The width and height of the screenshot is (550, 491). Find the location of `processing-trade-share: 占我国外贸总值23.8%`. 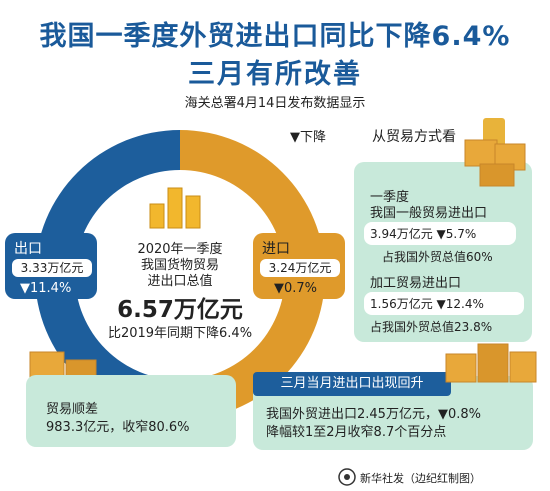

processing-trade-share: 占我国外贸总值23.8% is located at coordinates (431, 327).